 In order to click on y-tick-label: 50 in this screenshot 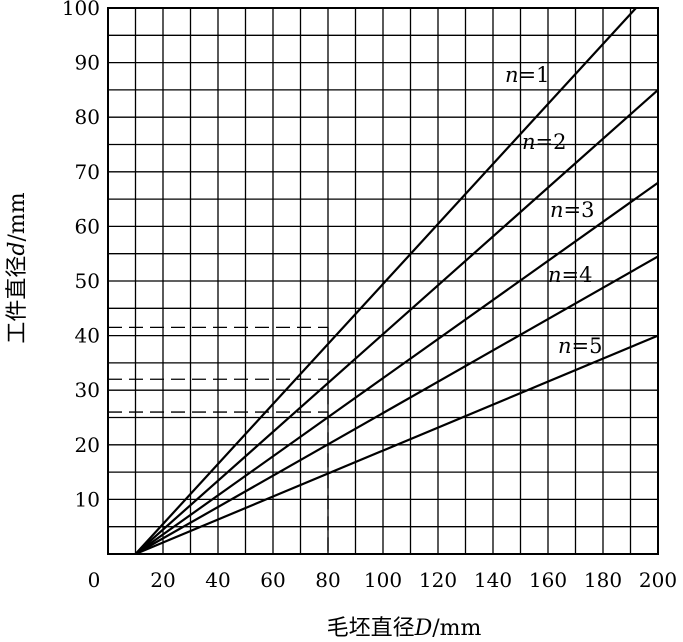, I will do `click(87, 281)`.